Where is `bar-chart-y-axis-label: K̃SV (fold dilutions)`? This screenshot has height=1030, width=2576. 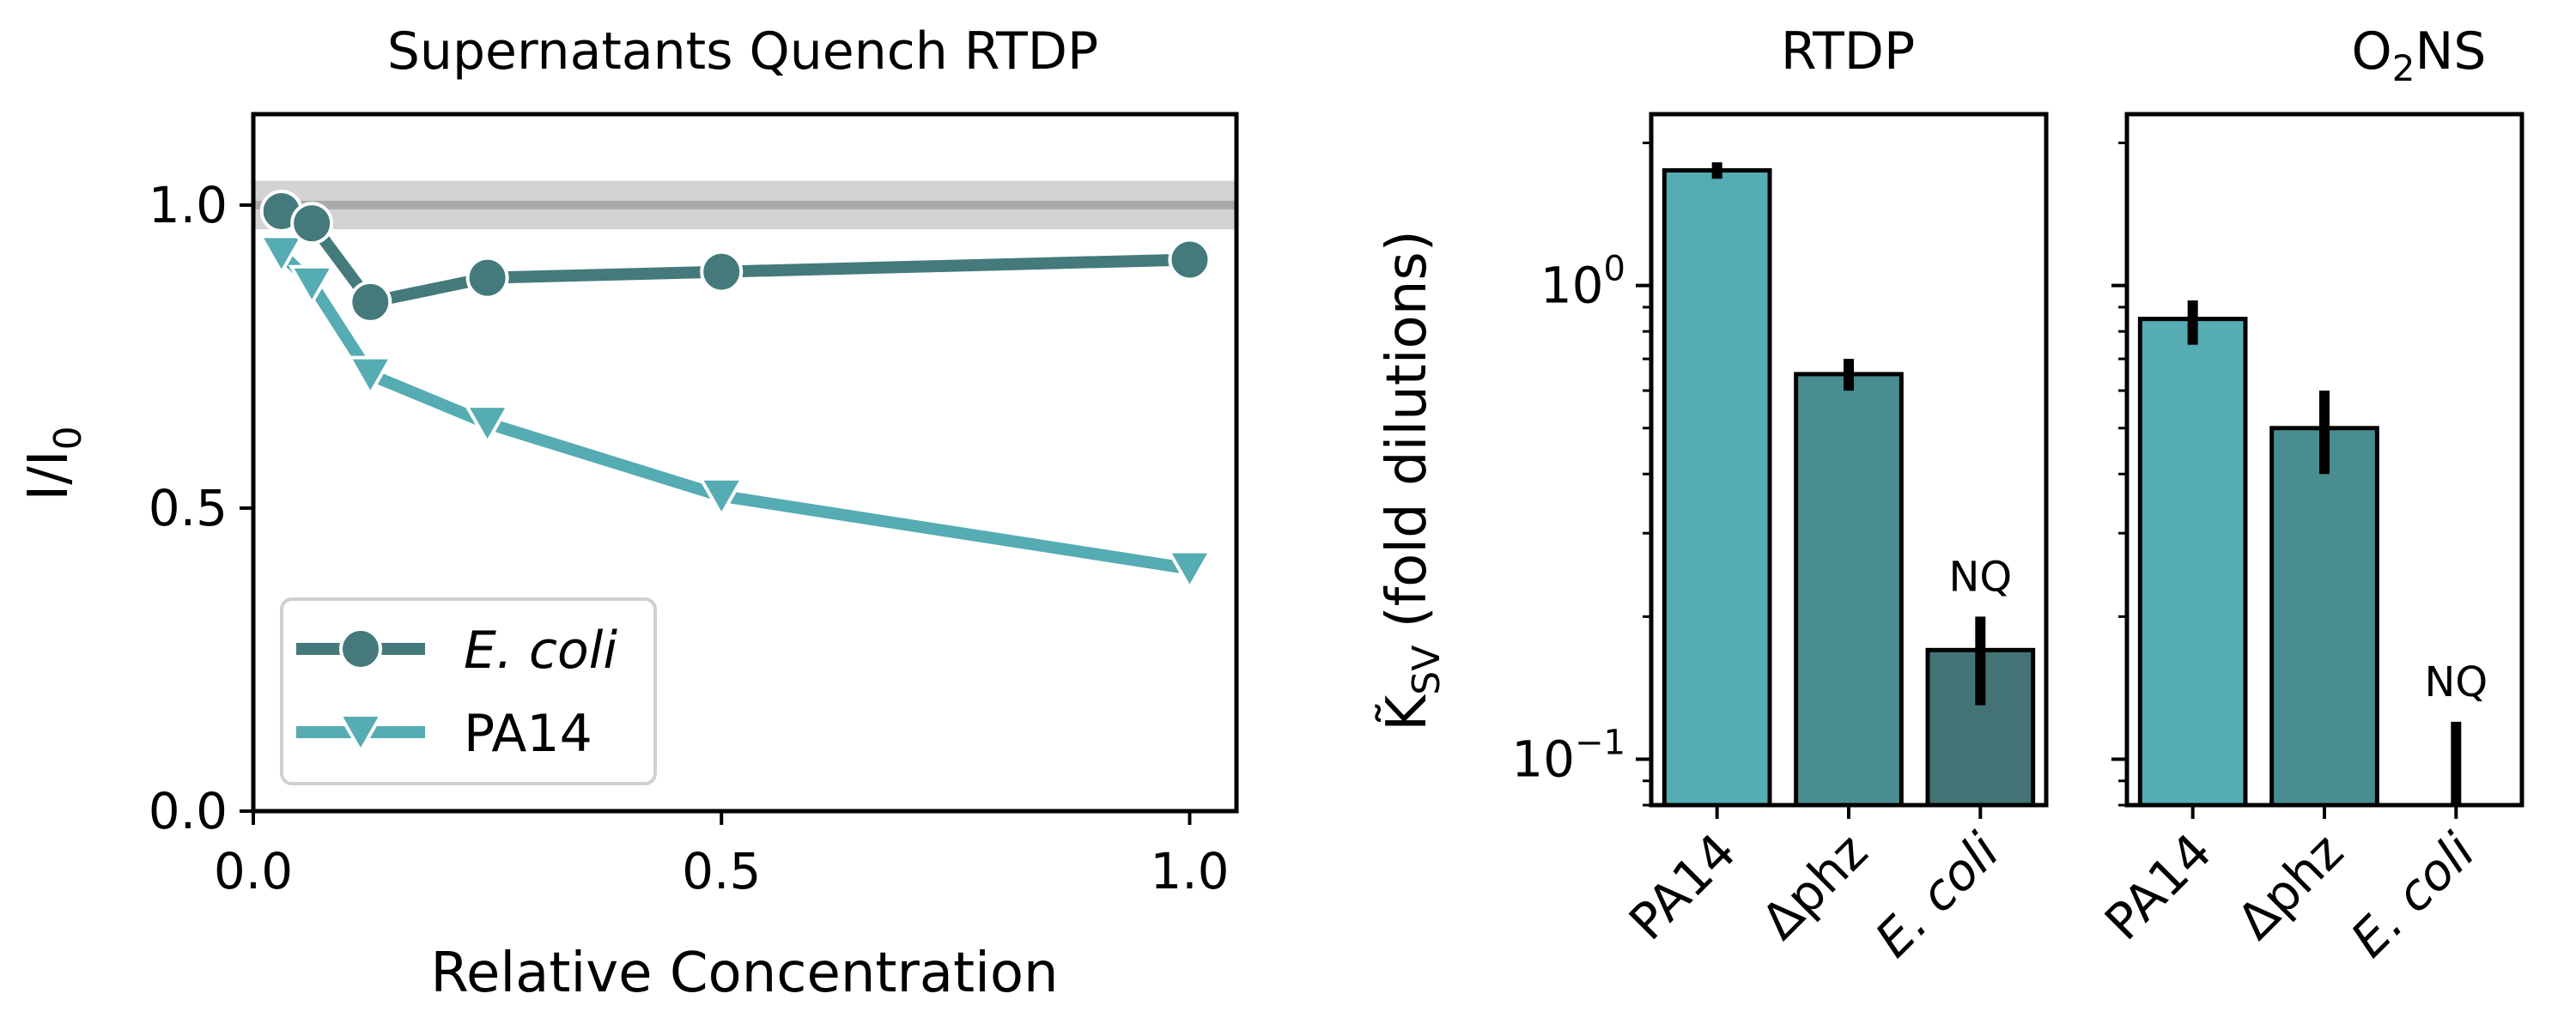 bar-chart-y-axis-label: K̃SV (fold dilutions) is located at coordinates (1411, 480).